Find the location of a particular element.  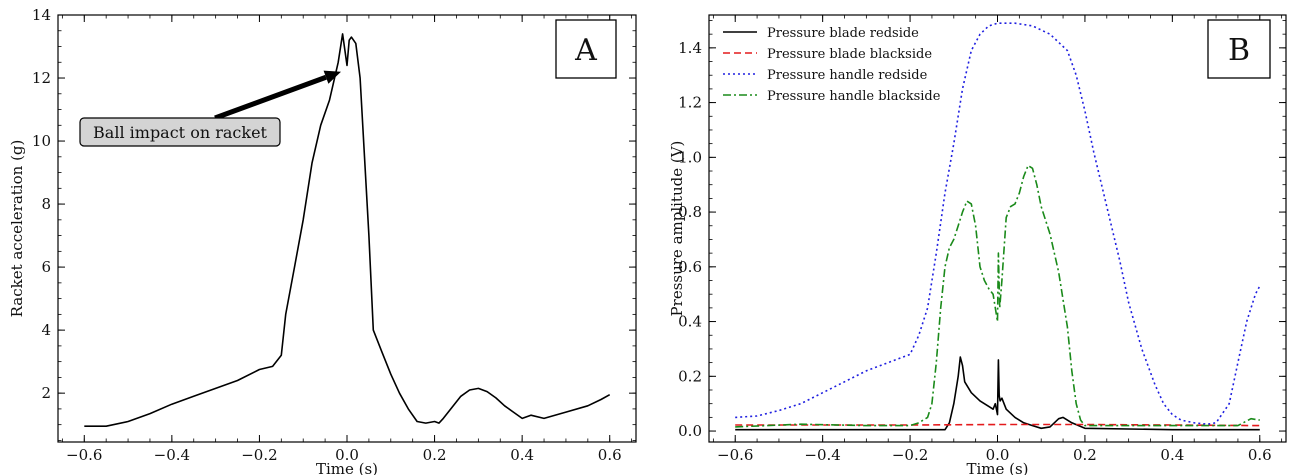

y-tick-label: 14 is located at coordinates (41, 15).